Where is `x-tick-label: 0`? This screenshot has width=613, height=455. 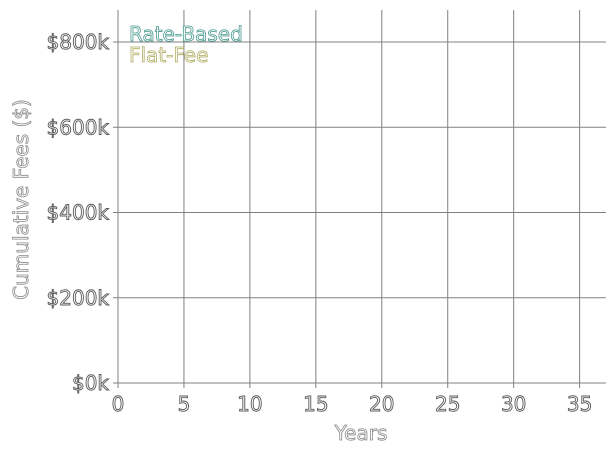 x-tick-label: 0 is located at coordinates (118, 404).